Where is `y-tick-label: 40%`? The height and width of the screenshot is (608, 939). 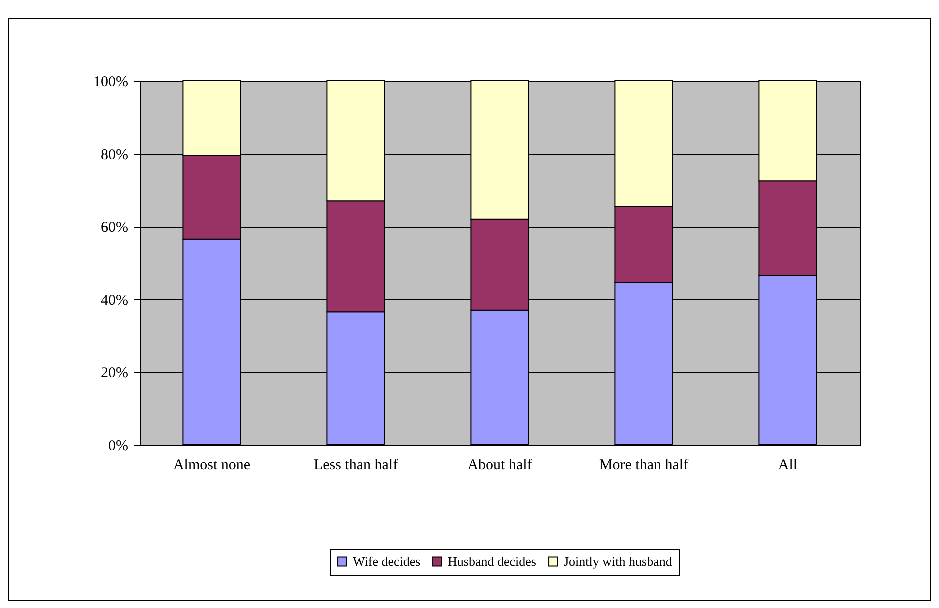
y-tick-label: 40% is located at coordinates (114, 300).